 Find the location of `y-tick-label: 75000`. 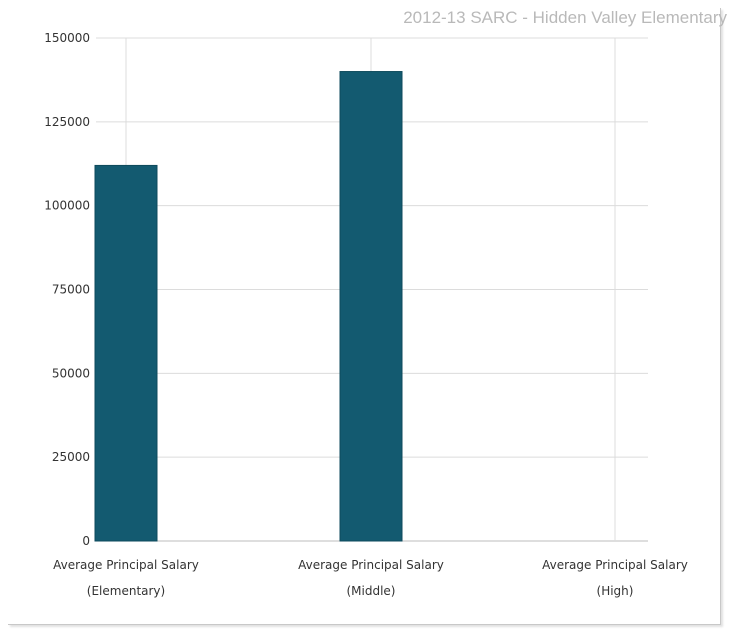

y-tick-label: 75000 is located at coordinates (71, 290).